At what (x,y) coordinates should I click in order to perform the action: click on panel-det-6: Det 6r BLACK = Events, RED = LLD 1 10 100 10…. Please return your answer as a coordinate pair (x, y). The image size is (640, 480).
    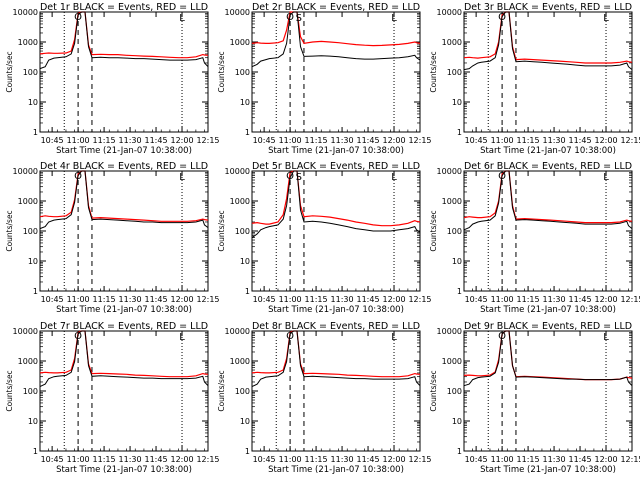
    Looking at the image, I should click on (534, 238).